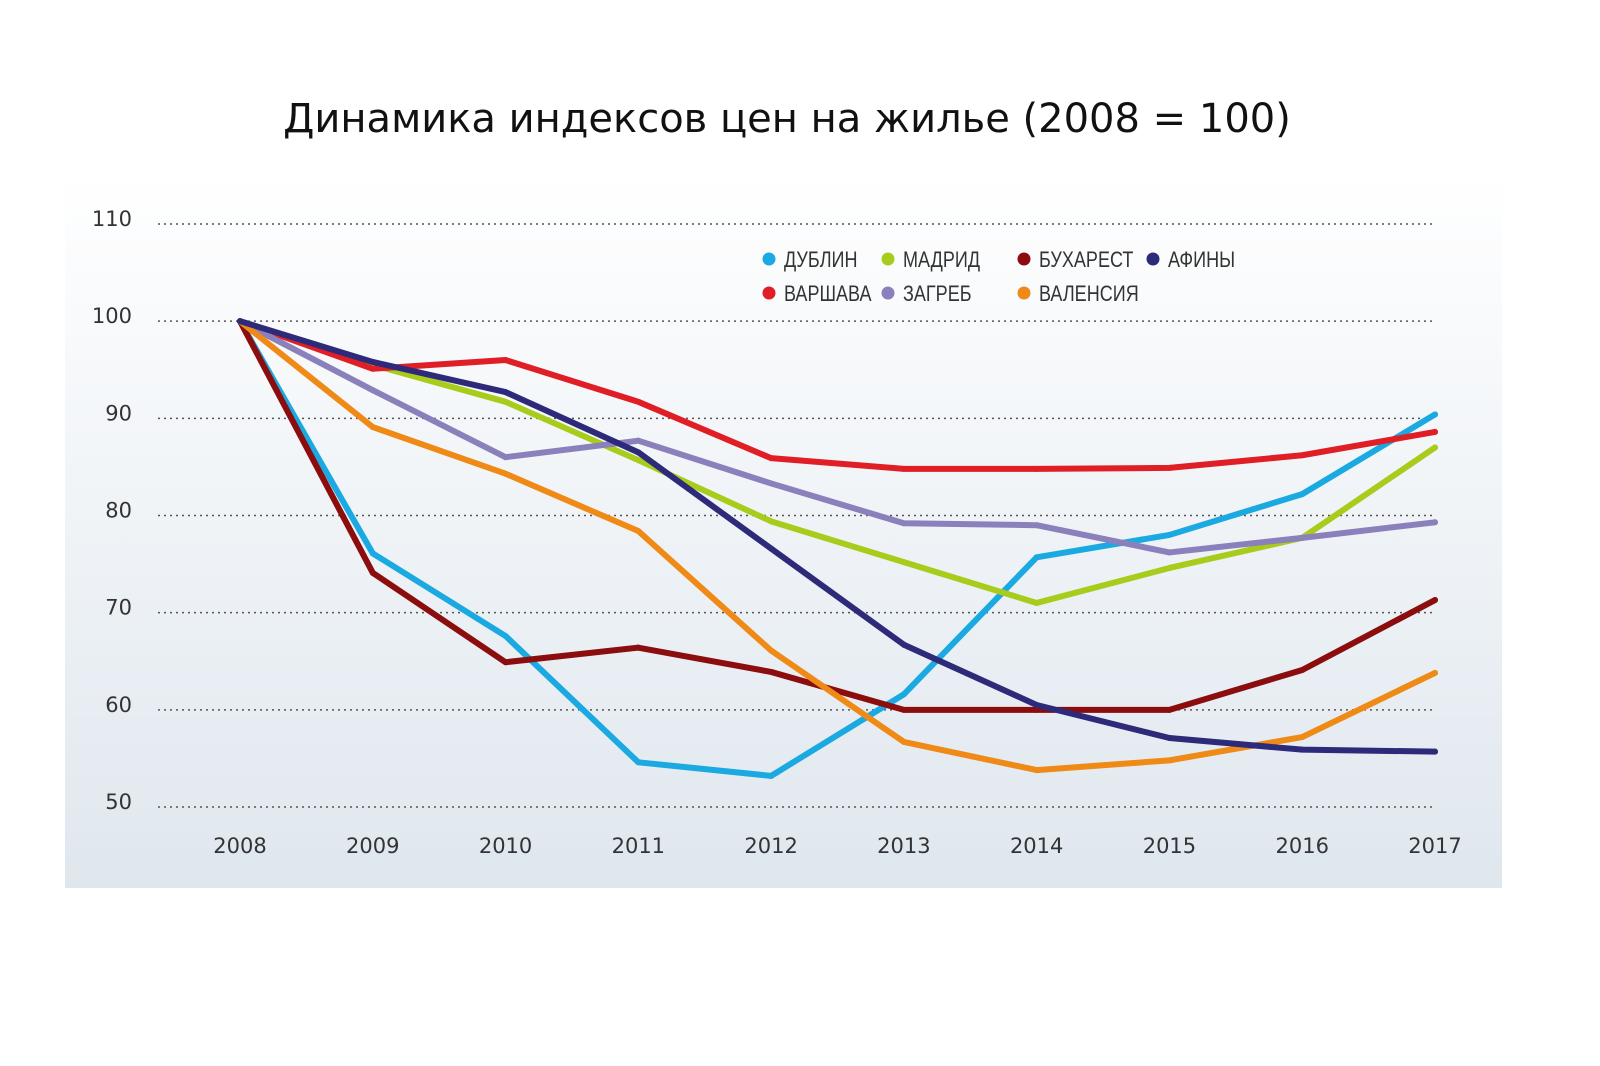  Describe the element at coordinates (112, 219) in the screenshot. I see `y-tick-label: 110` at that location.